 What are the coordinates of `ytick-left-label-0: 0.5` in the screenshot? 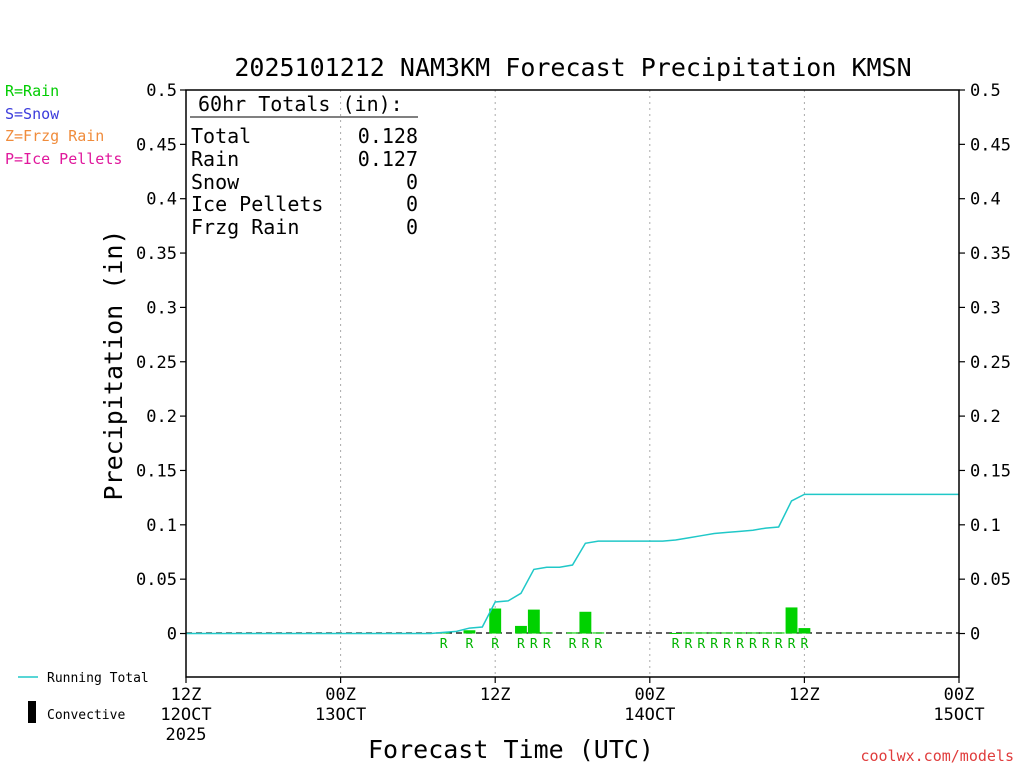 It's located at (161, 91).